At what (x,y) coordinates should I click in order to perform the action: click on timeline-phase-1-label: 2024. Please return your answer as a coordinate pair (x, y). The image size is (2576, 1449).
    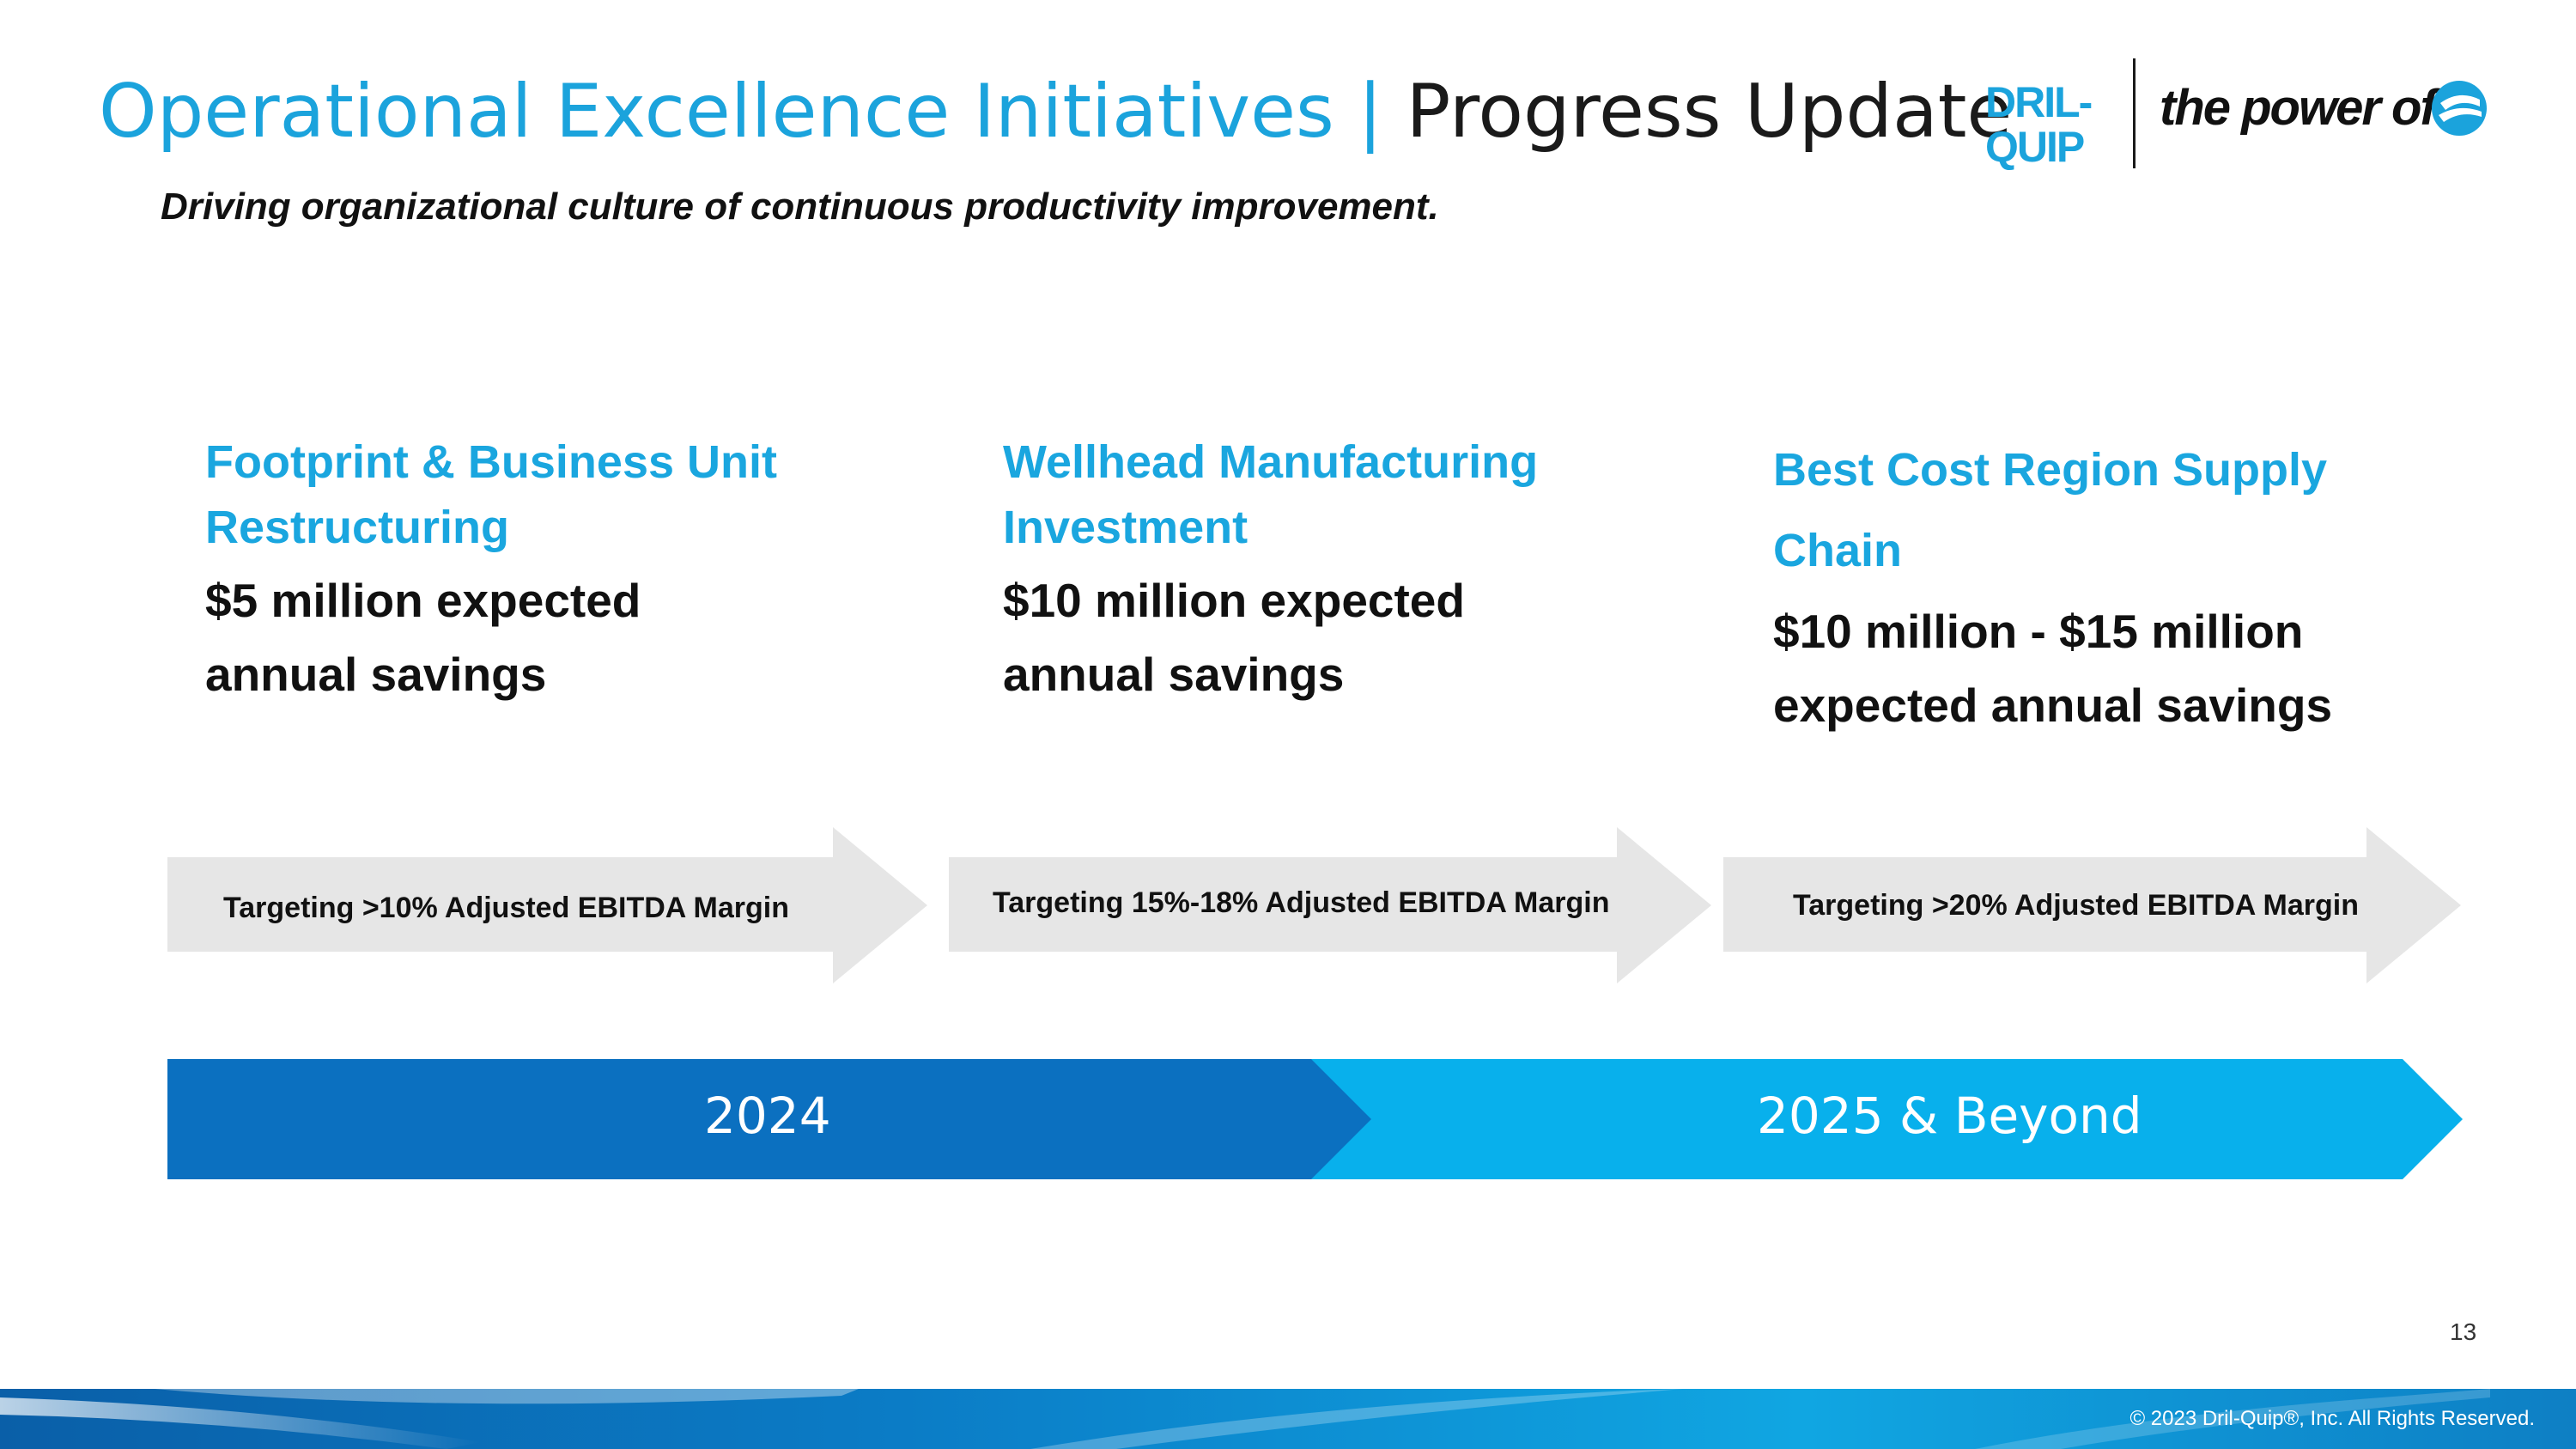
    Looking at the image, I should click on (768, 1116).